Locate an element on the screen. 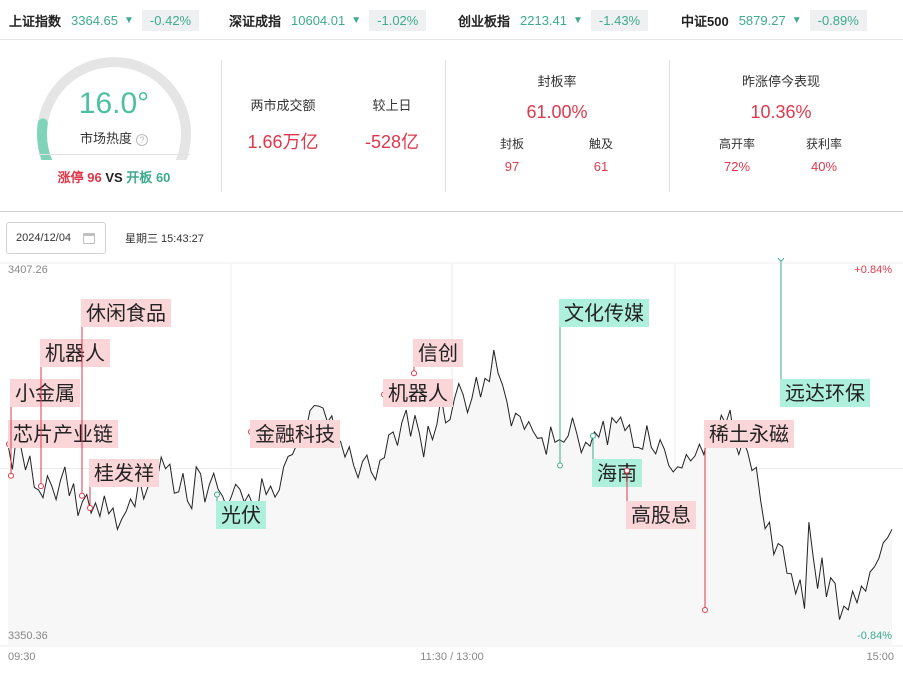  sector-tag-label: 桂发祥 is located at coordinates (124, 473).